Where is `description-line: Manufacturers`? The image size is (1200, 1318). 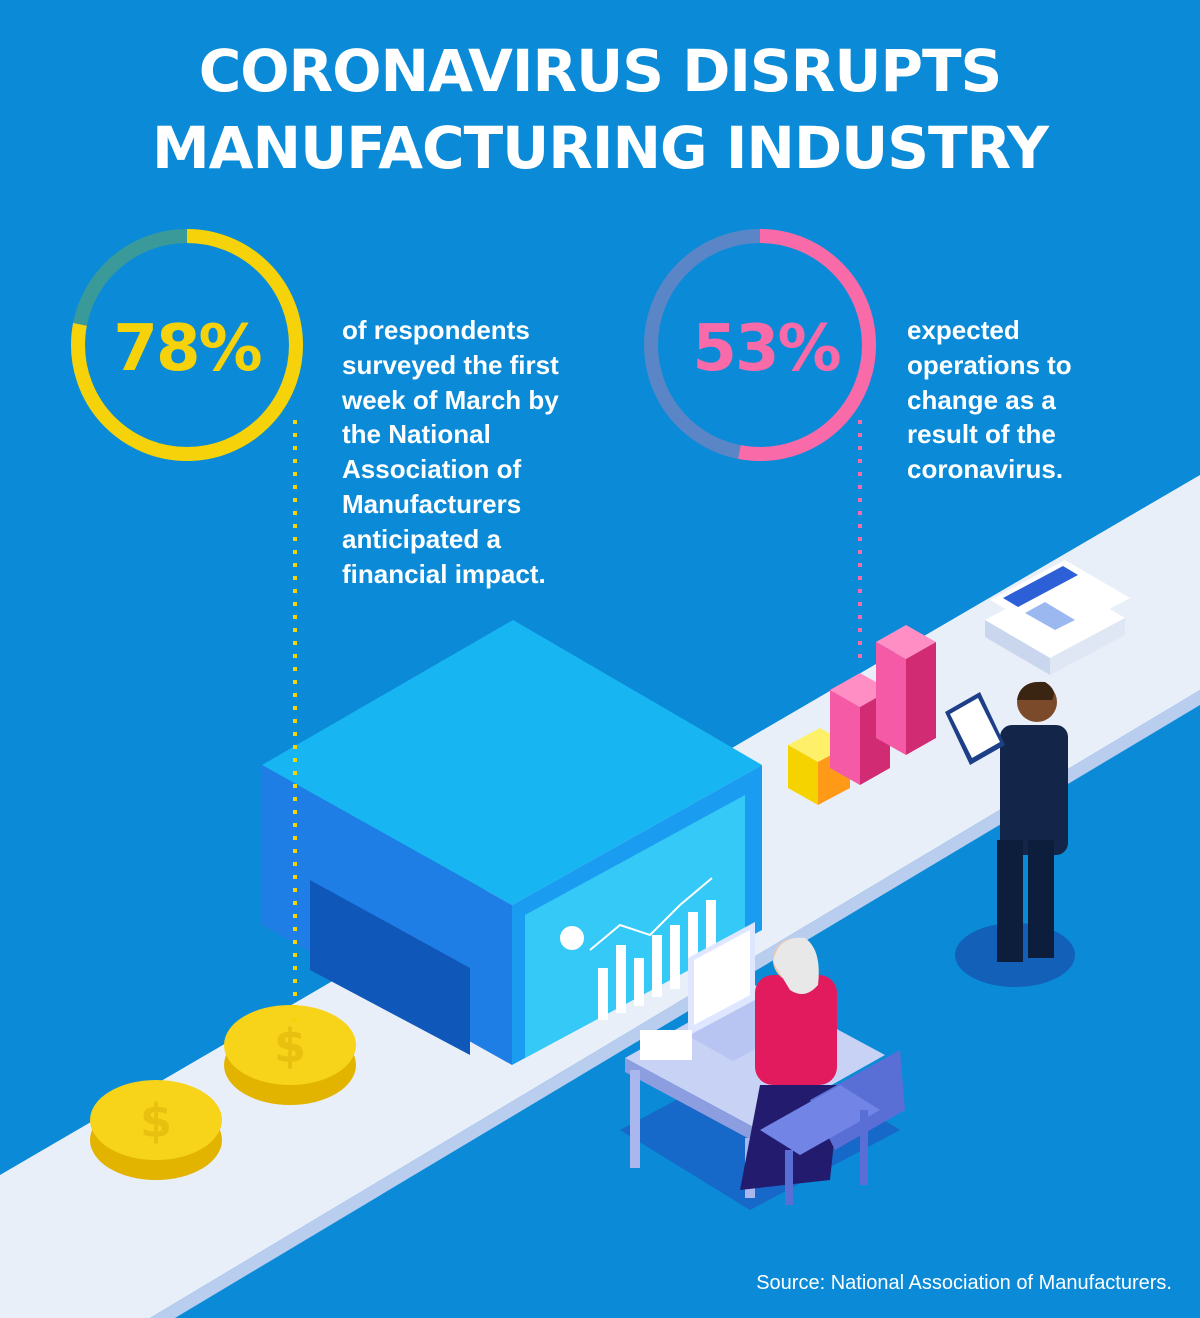
description-line: Manufacturers is located at coordinates (432, 503).